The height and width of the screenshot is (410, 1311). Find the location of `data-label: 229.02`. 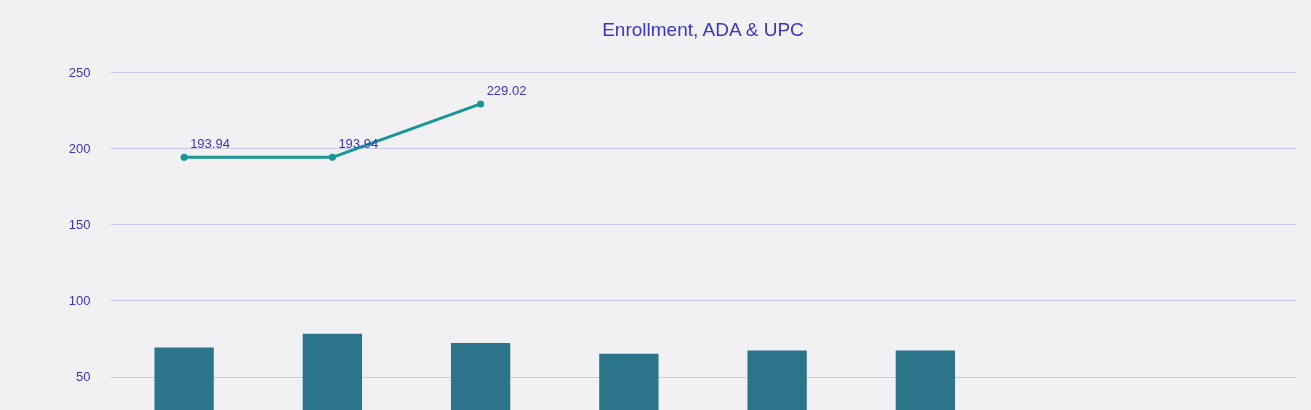

data-label: 229.02 is located at coordinates (506, 90).